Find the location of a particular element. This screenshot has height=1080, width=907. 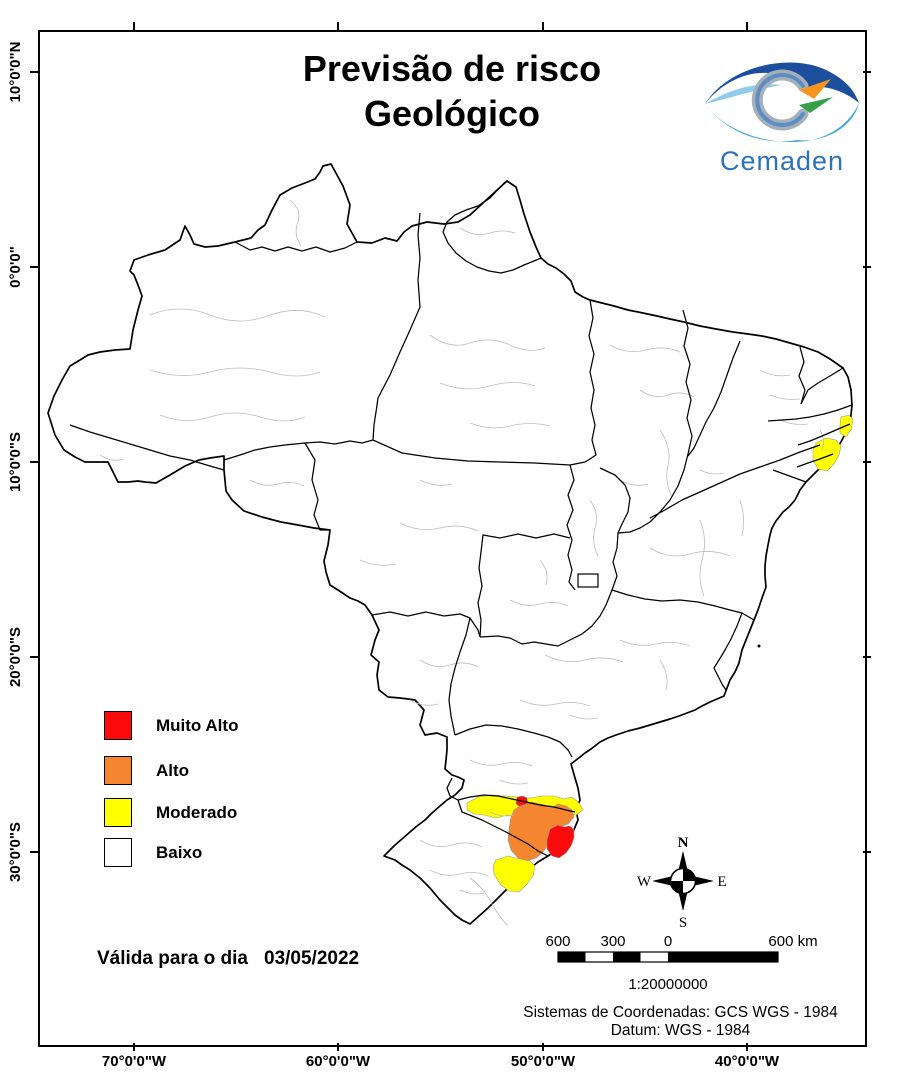

map-title: Previsão de risco Geológico is located at coordinates (452, 91).